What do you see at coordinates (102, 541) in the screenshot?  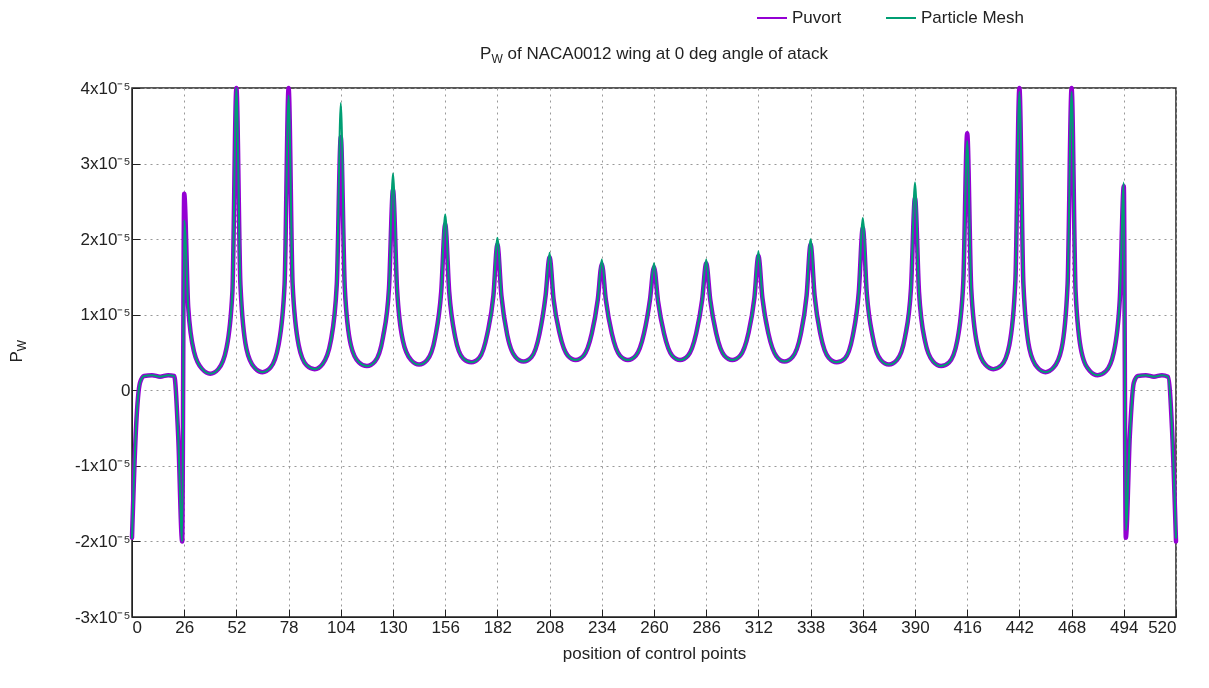 I see `y-tick-label: -2x10⁻⁵` at bounding box center [102, 541].